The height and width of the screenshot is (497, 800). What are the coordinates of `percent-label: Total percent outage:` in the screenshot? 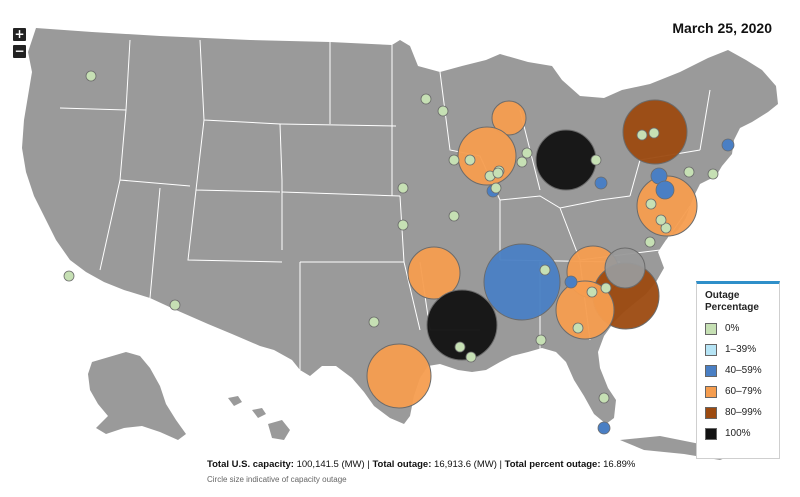 It's located at (552, 464).